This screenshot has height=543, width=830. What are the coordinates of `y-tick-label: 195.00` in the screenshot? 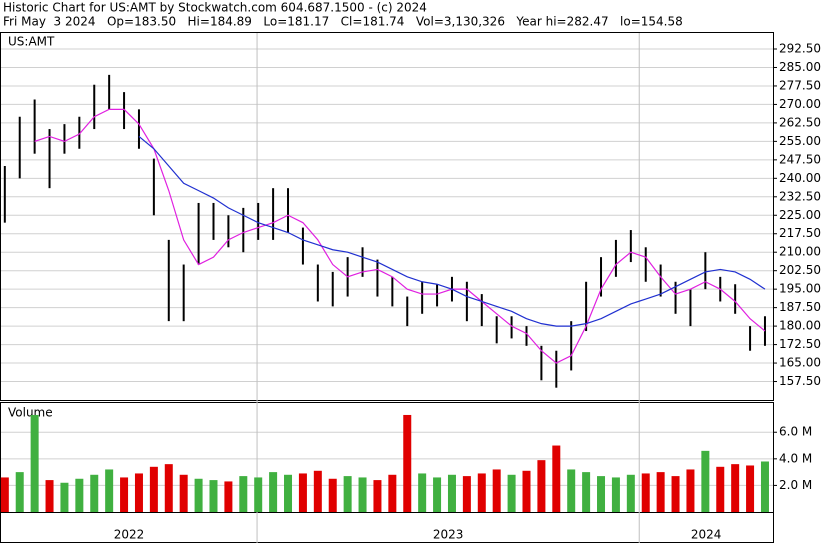 It's located at (800, 289).